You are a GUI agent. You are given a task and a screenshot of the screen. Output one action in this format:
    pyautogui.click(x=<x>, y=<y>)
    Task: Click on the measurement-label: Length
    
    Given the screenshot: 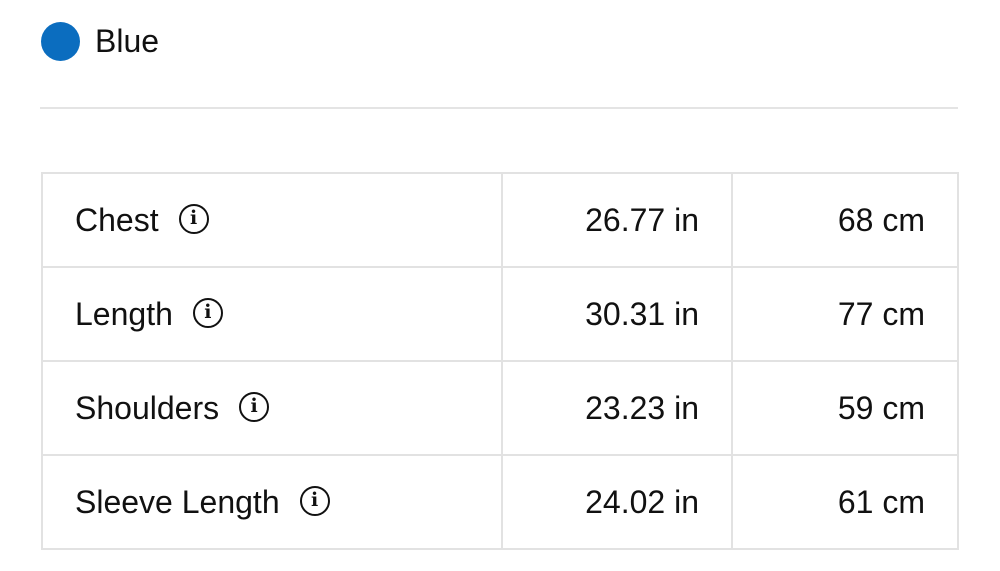 What is the action you would take?
    pyautogui.click(x=124, y=313)
    